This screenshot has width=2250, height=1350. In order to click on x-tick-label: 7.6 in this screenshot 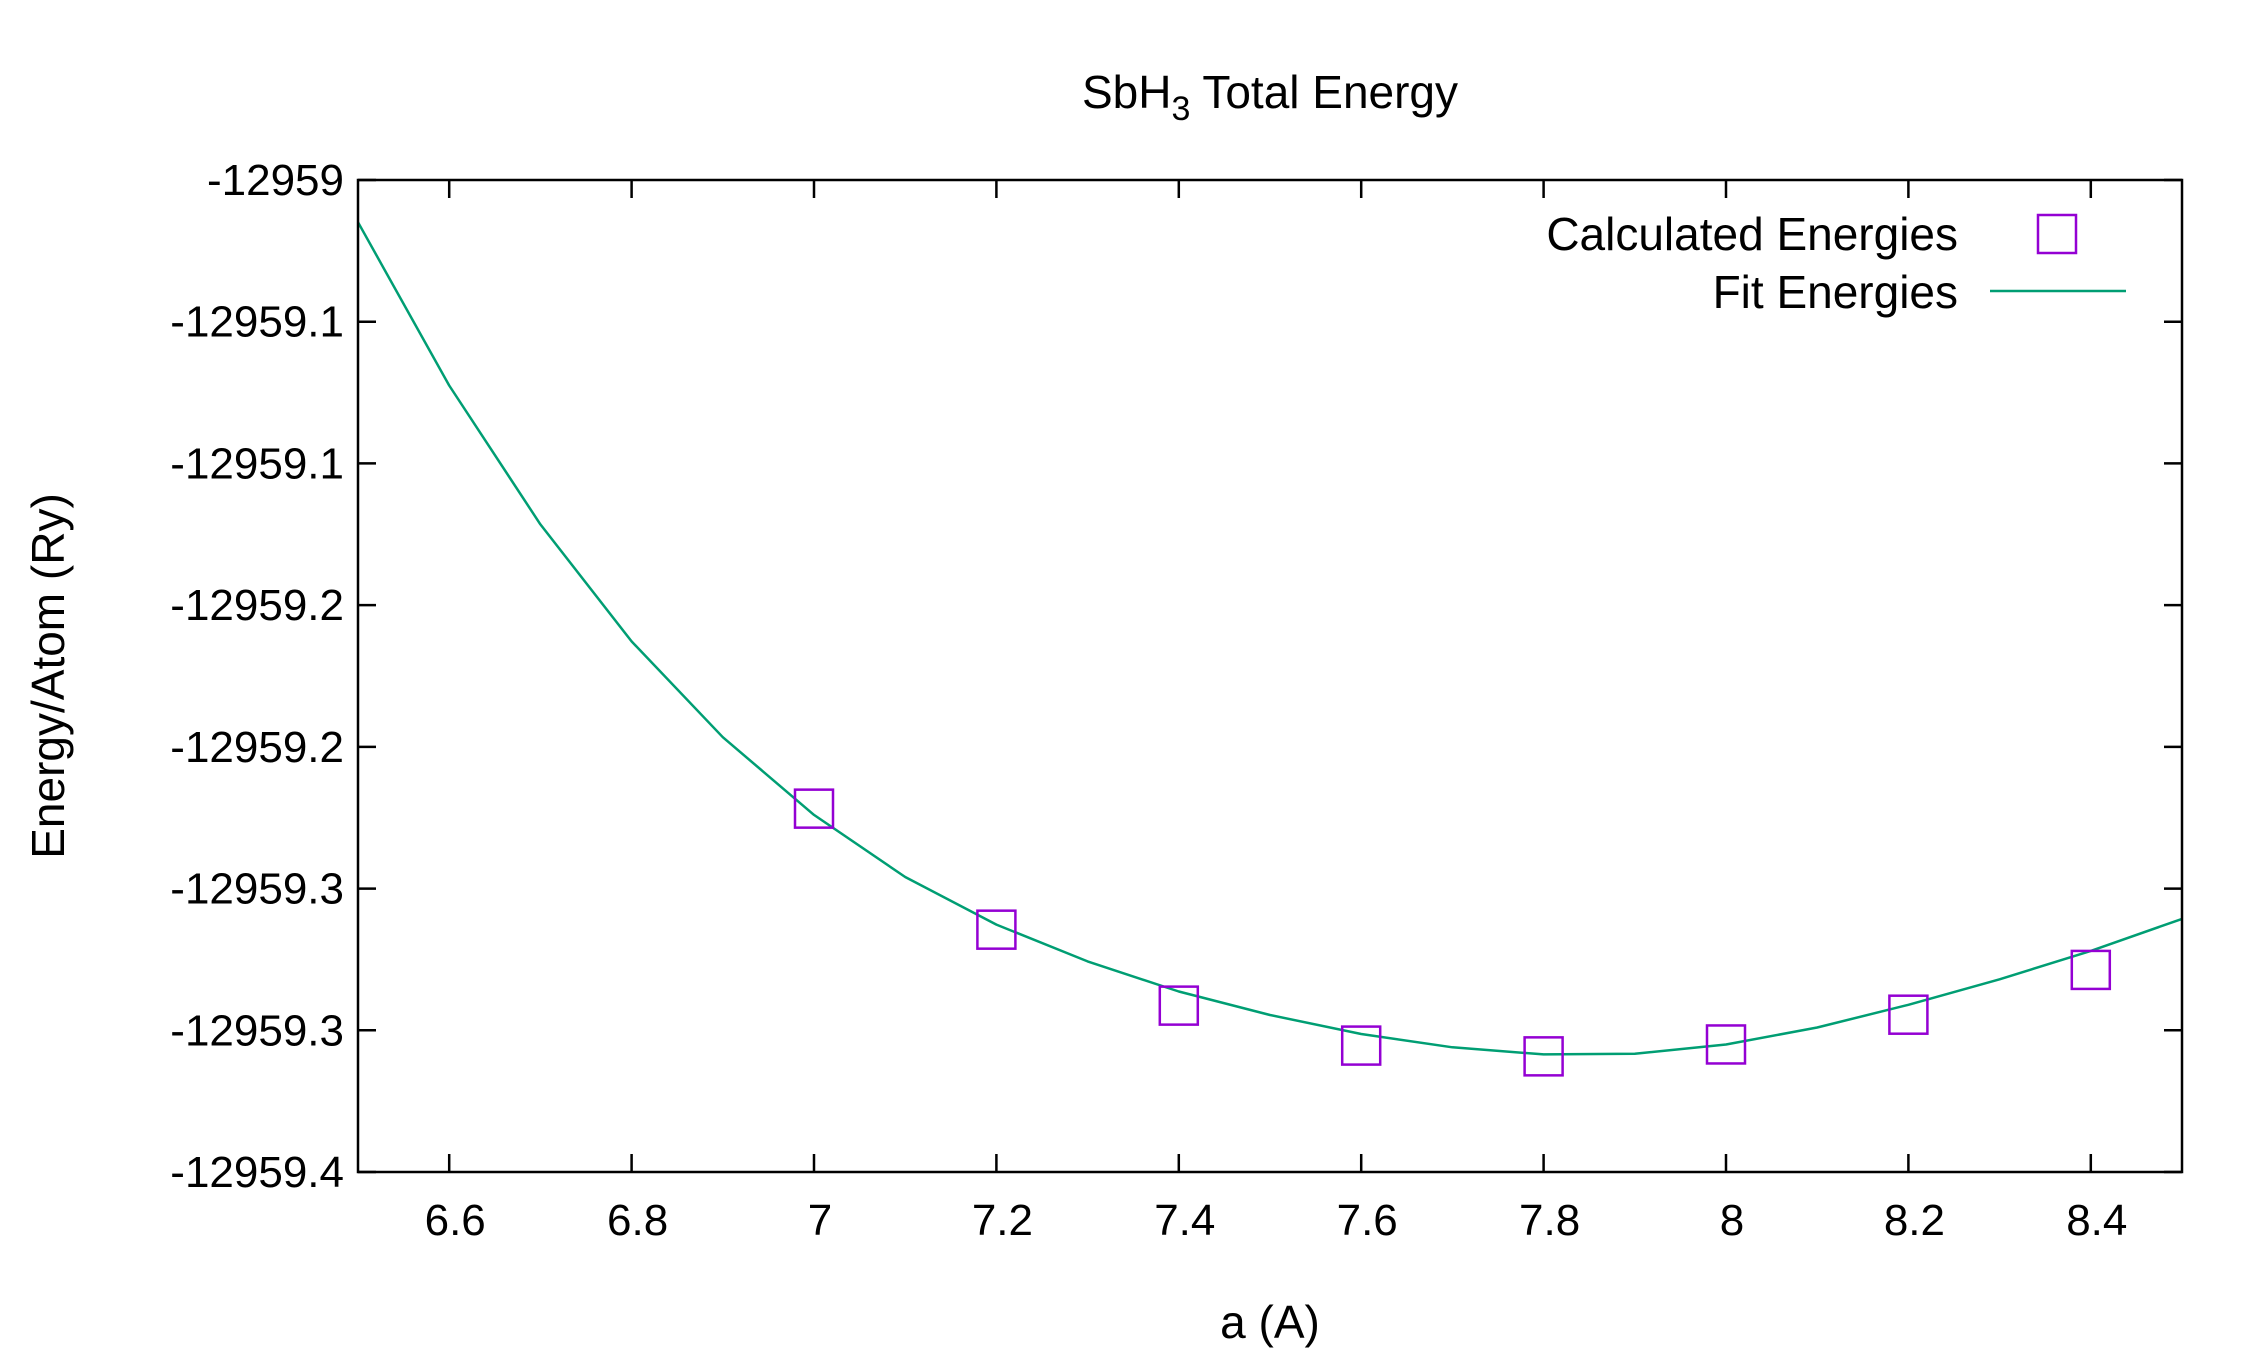, I will do `click(1367, 1220)`.